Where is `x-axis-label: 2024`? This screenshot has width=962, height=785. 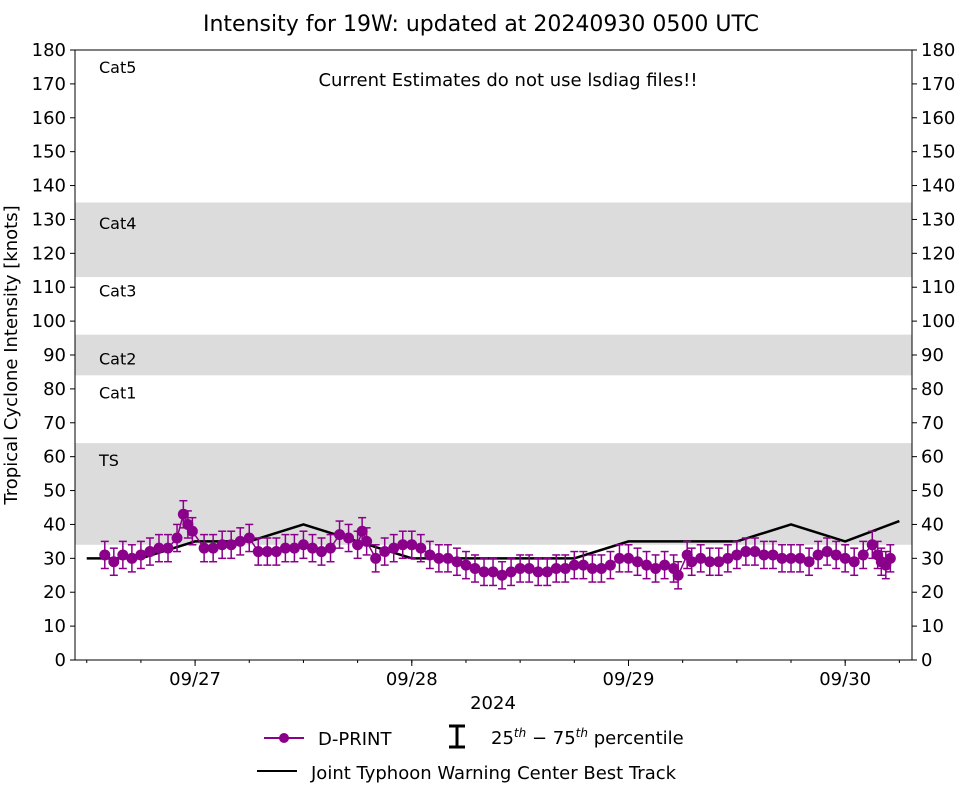 x-axis-label: 2024 is located at coordinates (493, 703).